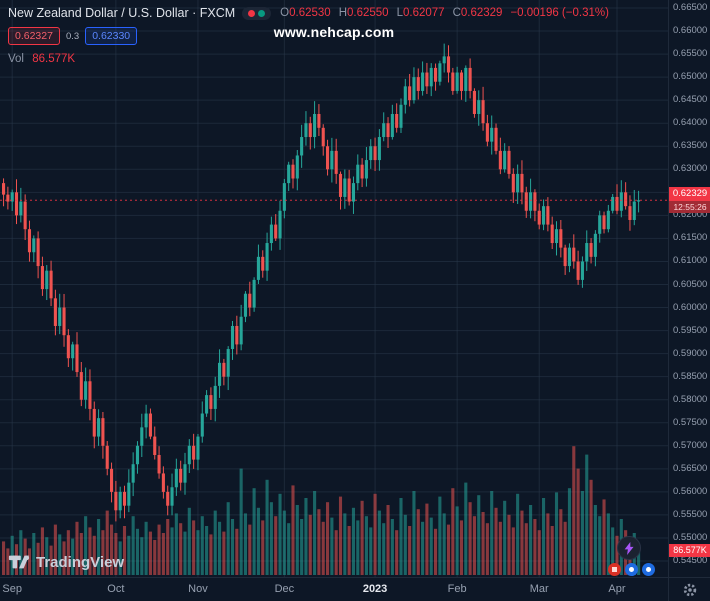 The image size is (710, 601). I want to click on price-tick-label: 0.62000, so click(690, 215).